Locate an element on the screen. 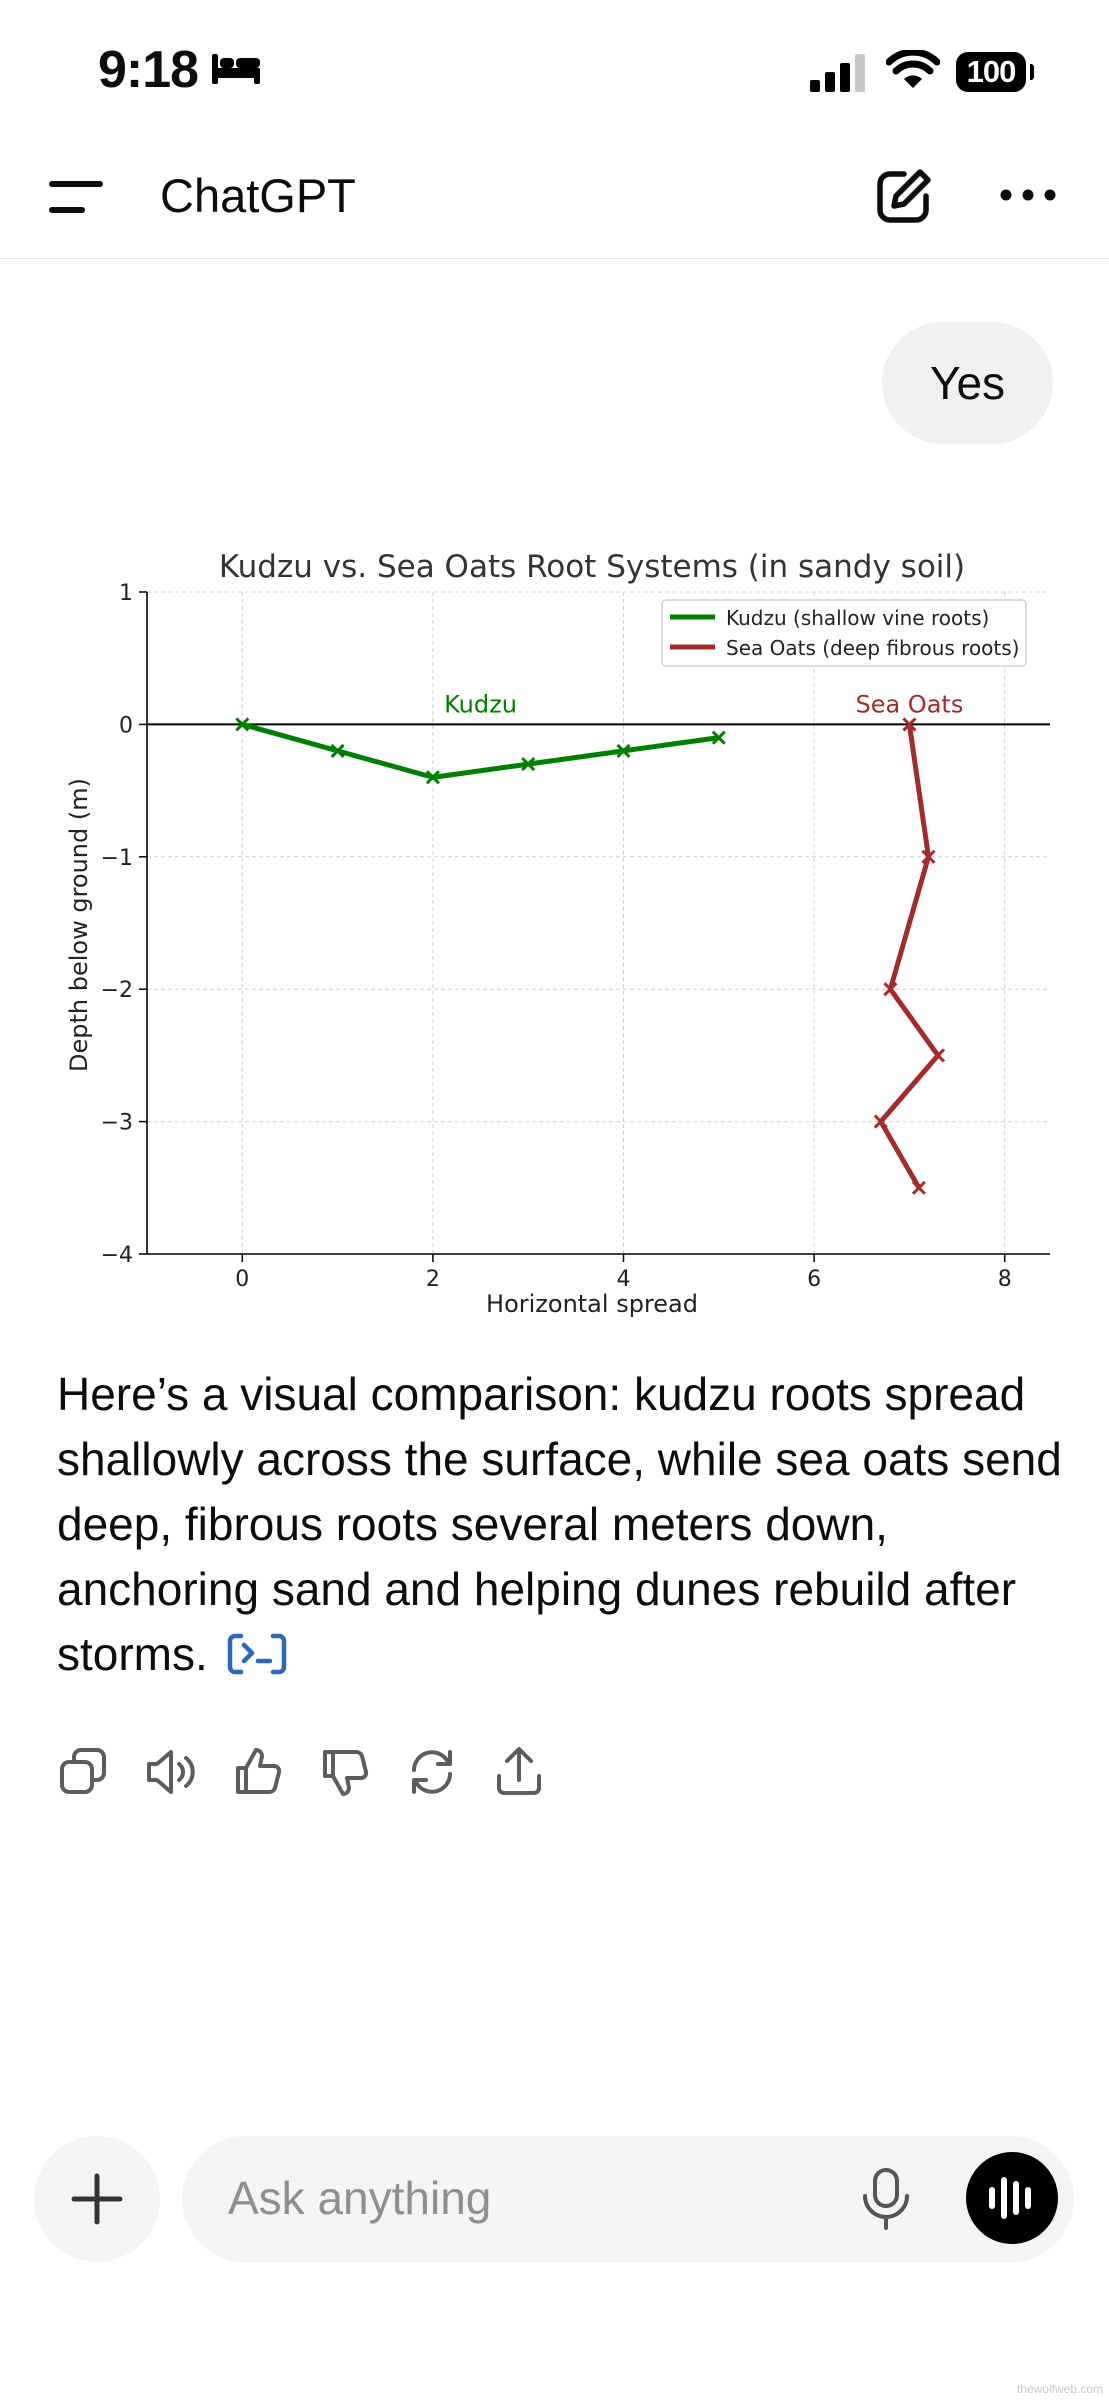 Image resolution: width=1109 pixels, height=2400 pixels. dictation-button is located at coordinates (886, 2199).